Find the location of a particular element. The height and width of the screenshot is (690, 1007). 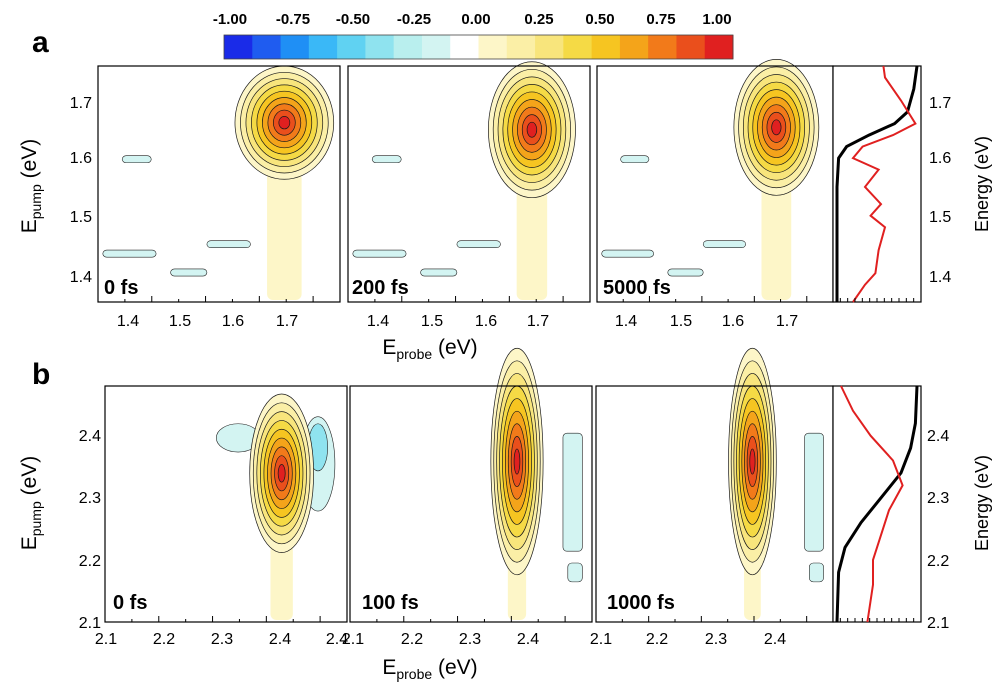

colorbar-tick-label: -0.50 is located at coordinates (353, 19).